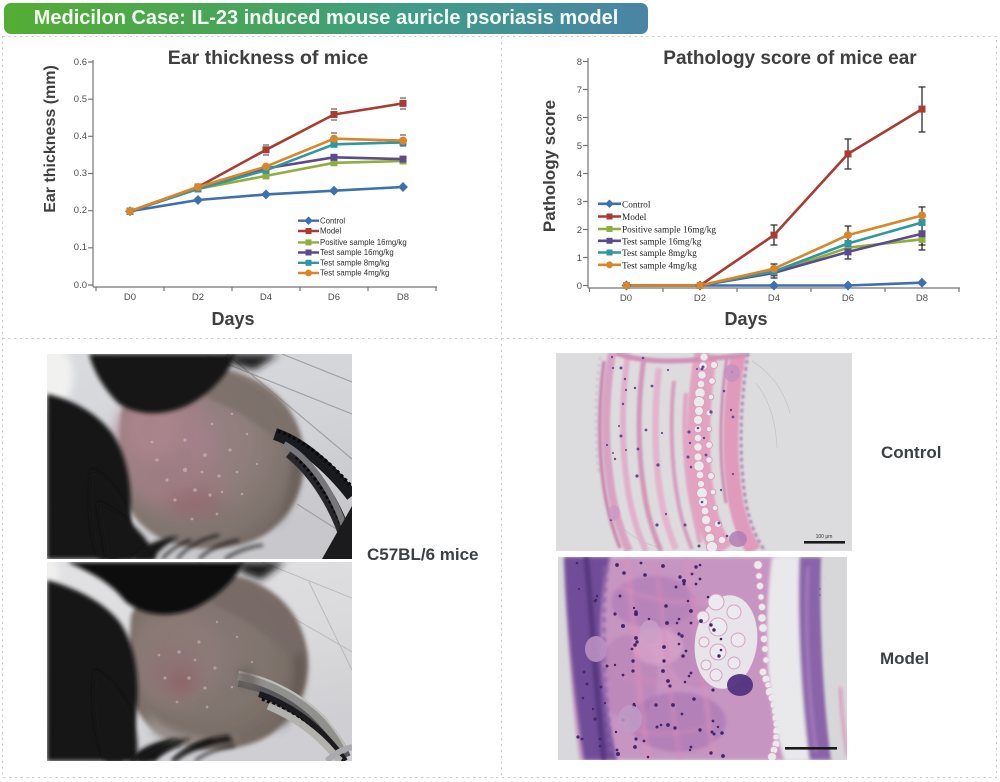  I want to click on svg-text: 0.4, so click(80, 136).